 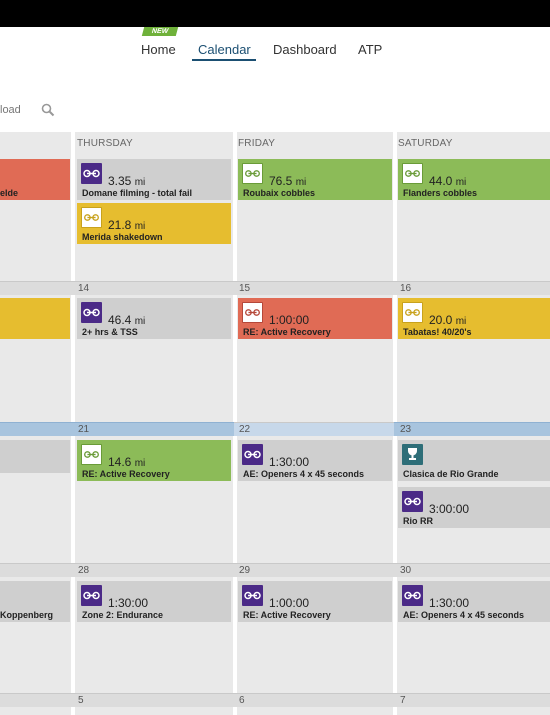 What do you see at coordinates (275, 99) in the screenshot?
I see `calendar-toolbar: load` at bounding box center [275, 99].